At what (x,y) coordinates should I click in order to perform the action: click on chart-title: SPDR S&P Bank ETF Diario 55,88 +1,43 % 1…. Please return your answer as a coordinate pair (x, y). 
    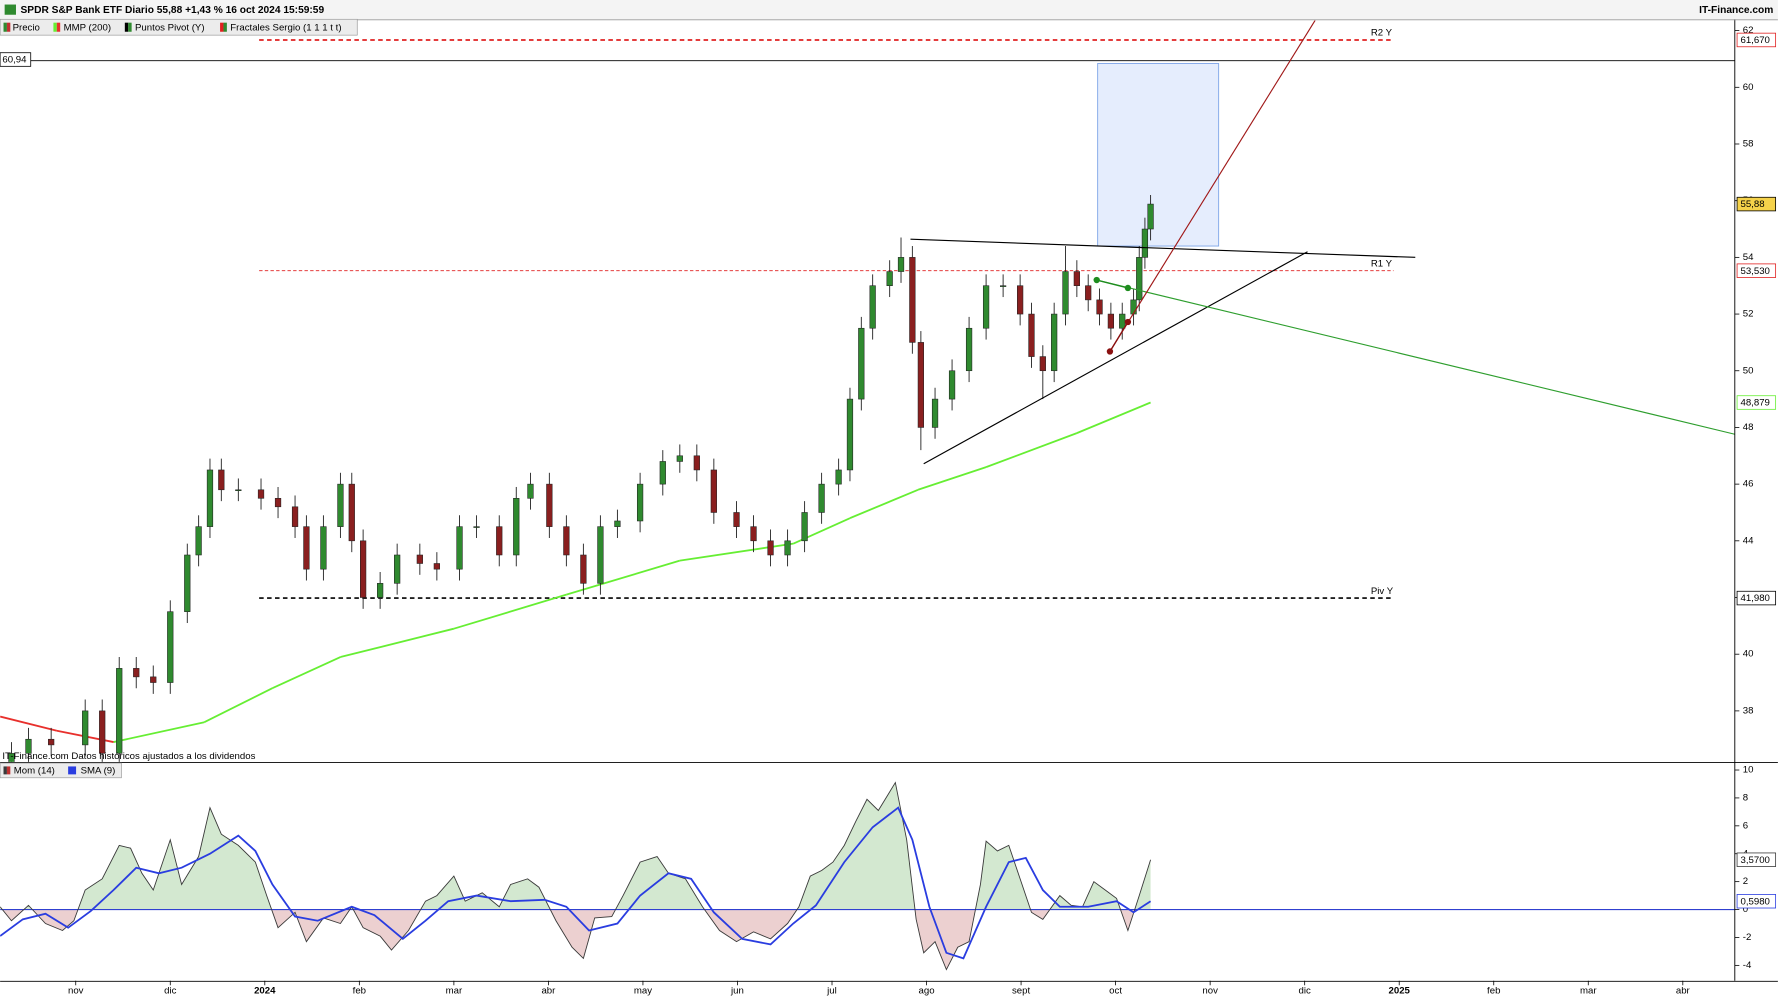
    Looking at the image, I should click on (173, 10).